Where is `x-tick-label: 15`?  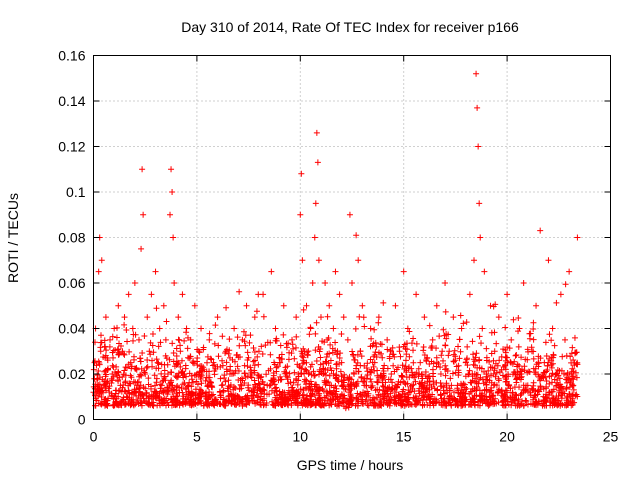 x-tick-label: 15 is located at coordinates (404, 437).